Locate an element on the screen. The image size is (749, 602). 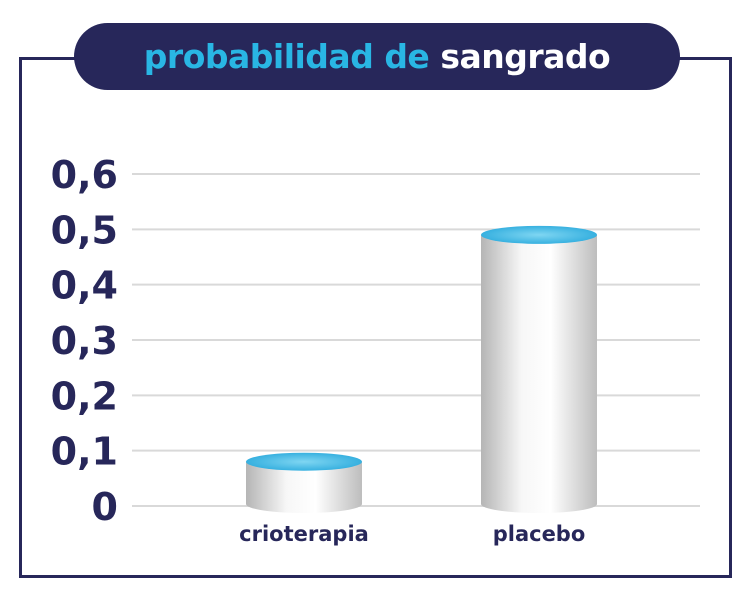
x-axis-labels: crioterapia placebo is located at coordinates (412, 534).